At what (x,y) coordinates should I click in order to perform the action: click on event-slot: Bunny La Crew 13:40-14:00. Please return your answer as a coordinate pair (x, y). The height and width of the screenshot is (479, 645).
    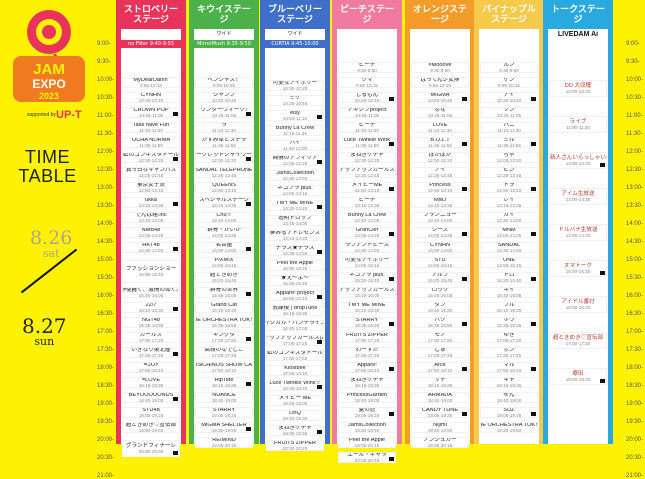
    Looking at the image, I should click on (367, 217).